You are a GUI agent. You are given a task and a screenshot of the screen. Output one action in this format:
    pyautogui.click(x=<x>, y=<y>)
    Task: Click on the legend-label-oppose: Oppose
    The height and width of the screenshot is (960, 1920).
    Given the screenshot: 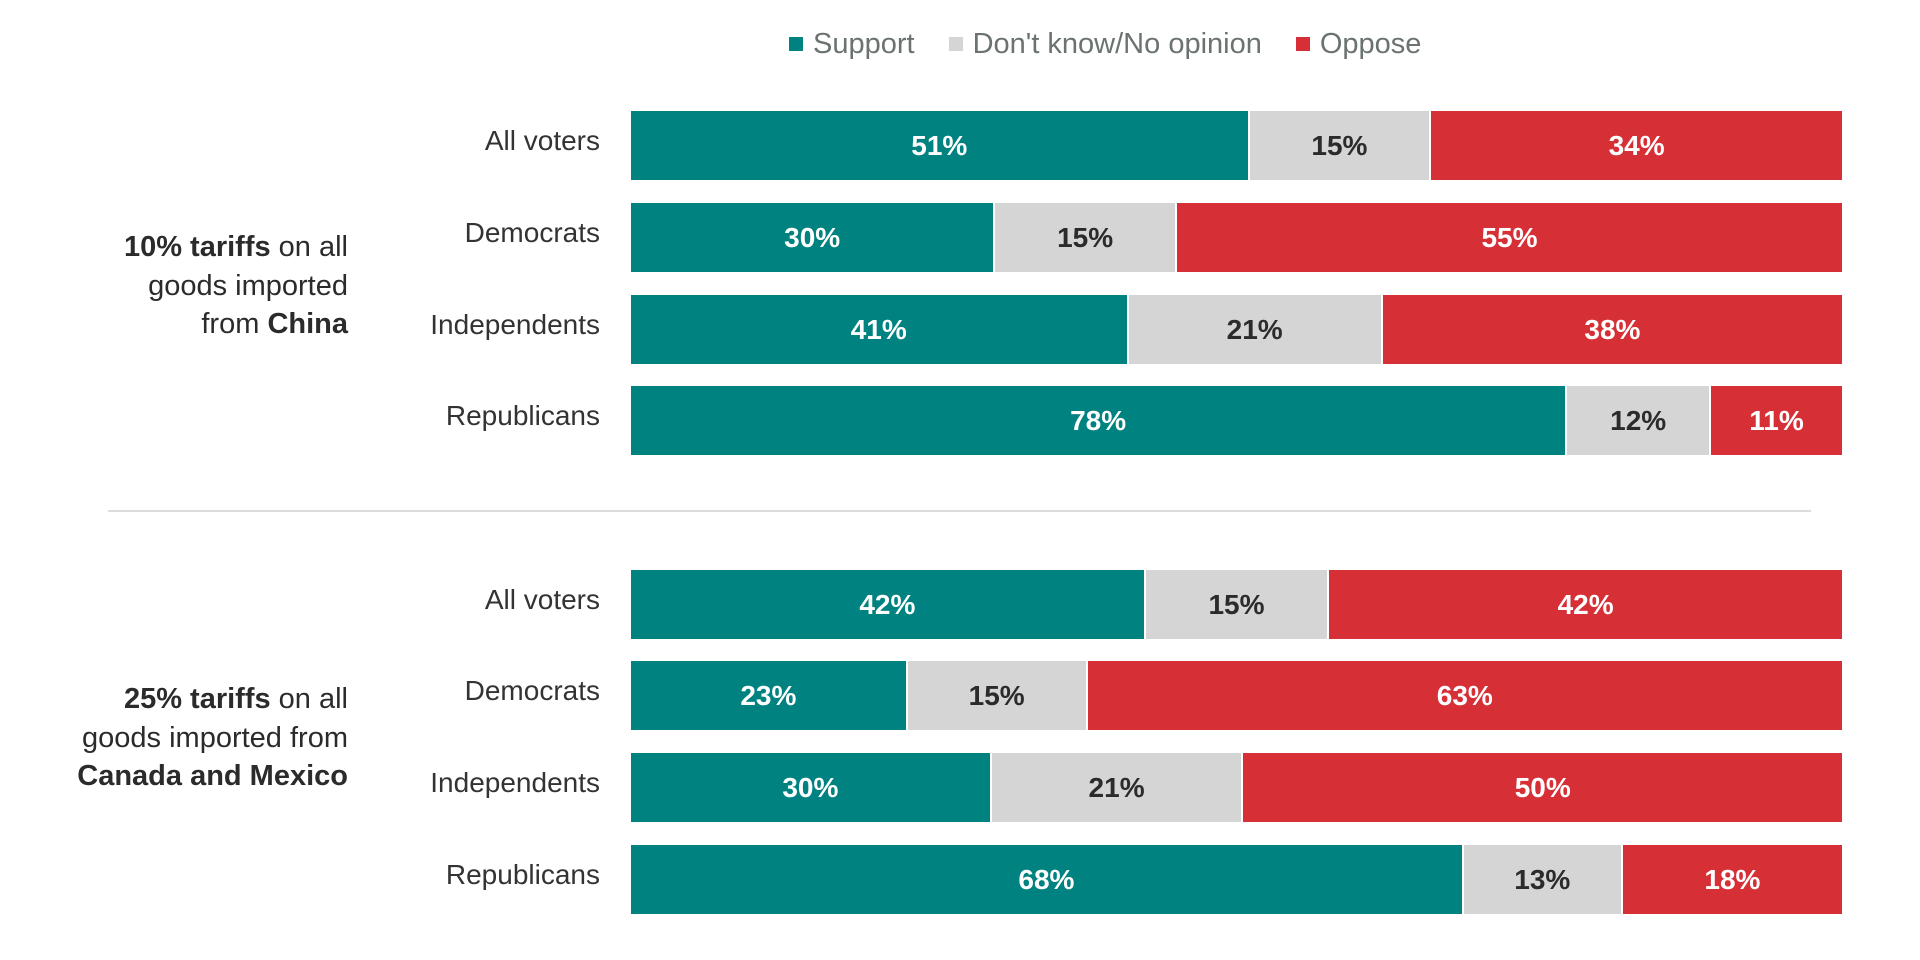 What is the action you would take?
    pyautogui.click(x=1370, y=43)
    